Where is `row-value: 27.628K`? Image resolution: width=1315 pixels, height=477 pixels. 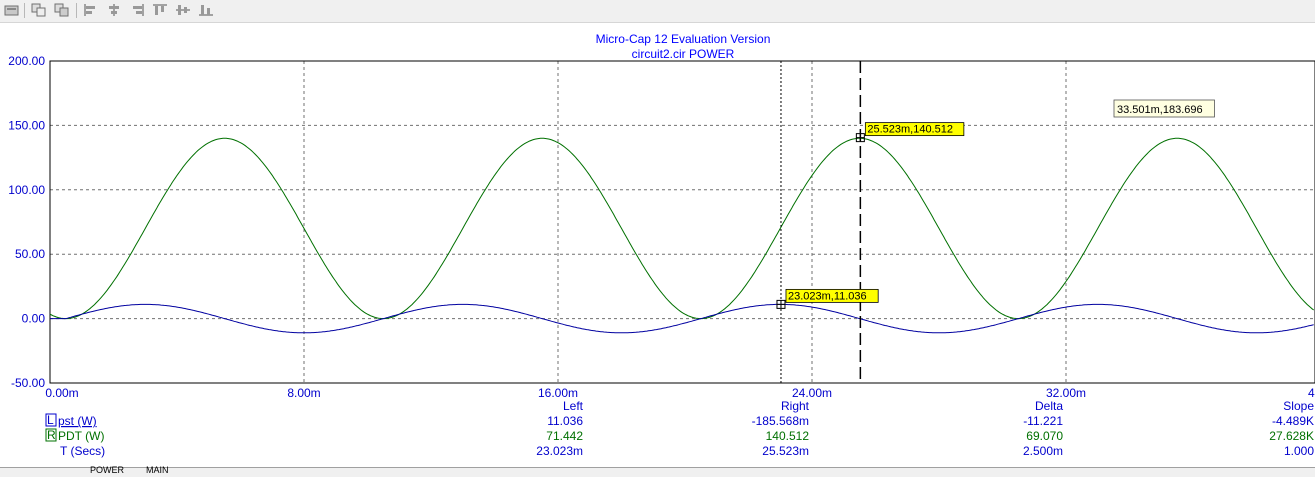 row-value: 27.628K is located at coordinates (1291, 436).